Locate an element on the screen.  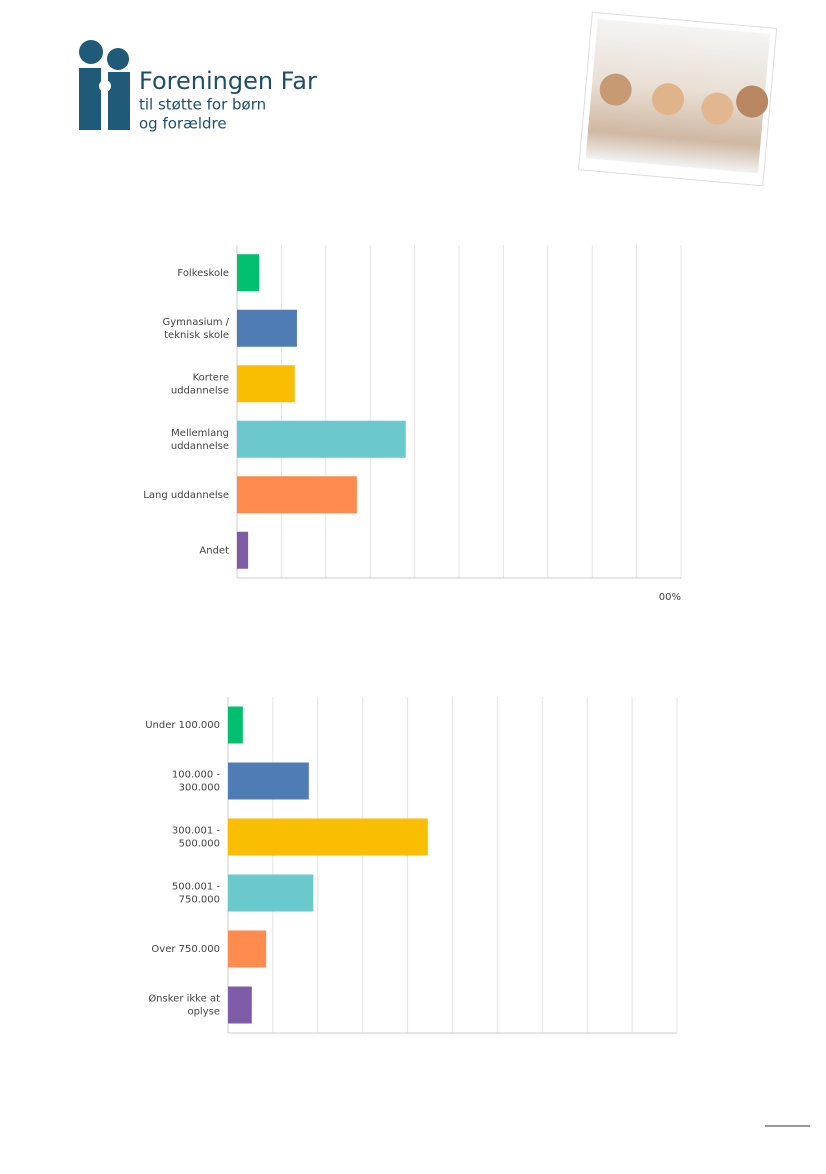
category-label: Mellemlang uddannelse is located at coordinates (200, 440).